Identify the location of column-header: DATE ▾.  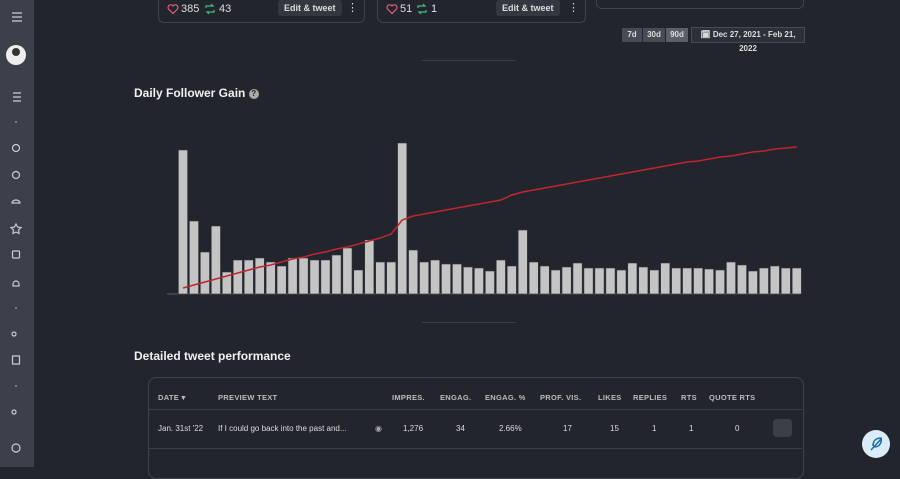
(172, 397).